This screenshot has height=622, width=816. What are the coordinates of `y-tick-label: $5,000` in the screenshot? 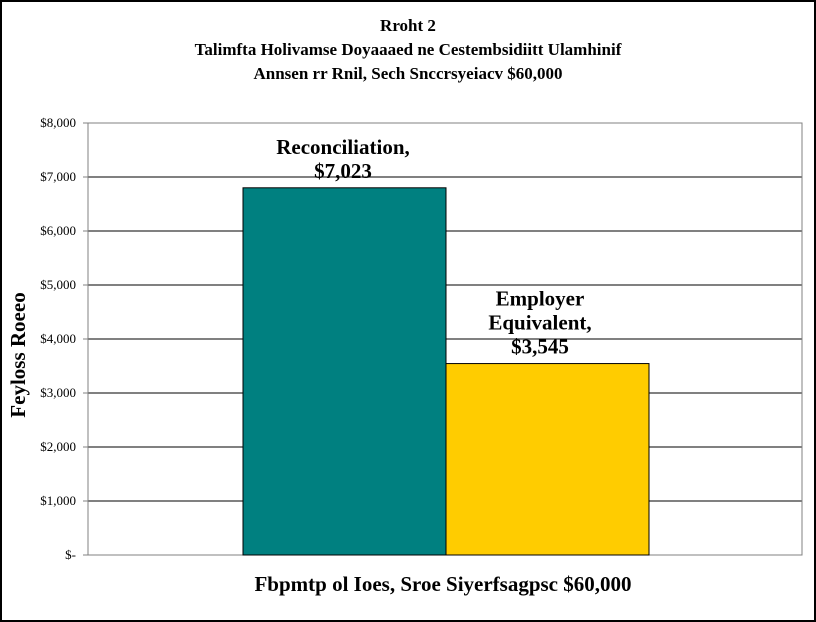 It's located at (58, 284).